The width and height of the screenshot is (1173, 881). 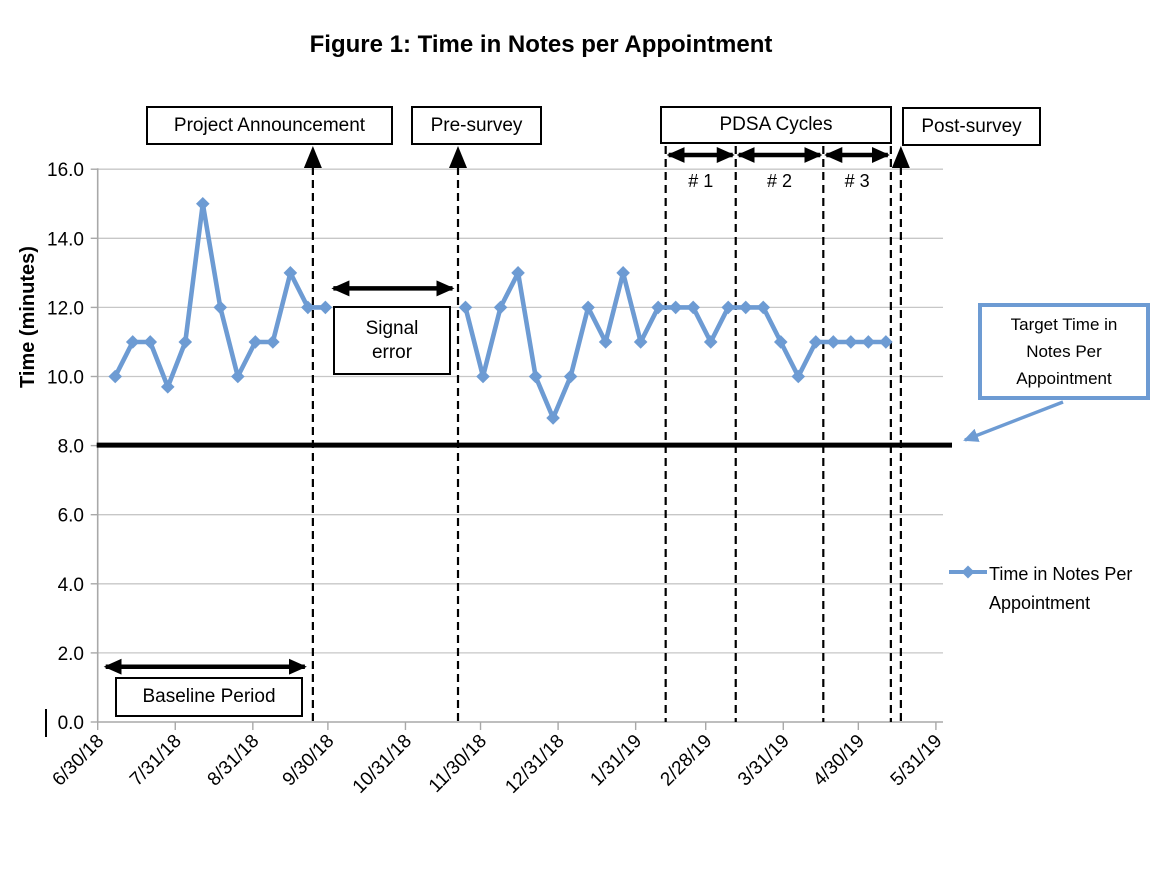 I want to click on y-tick-label: 10.0, so click(x=65, y=378).